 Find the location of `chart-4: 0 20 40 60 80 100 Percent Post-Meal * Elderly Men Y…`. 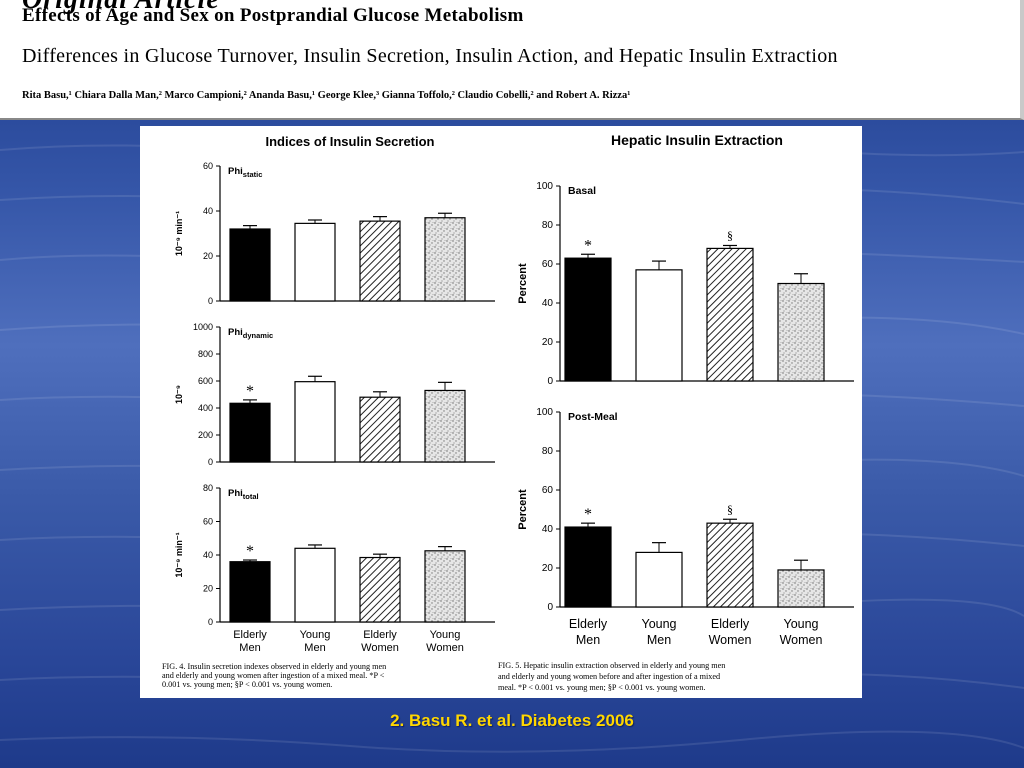

chart-4: 0 20 40 60 80 100 Percent Post-Meal * Elderly Men Y… is located at coordinates (685, 527).